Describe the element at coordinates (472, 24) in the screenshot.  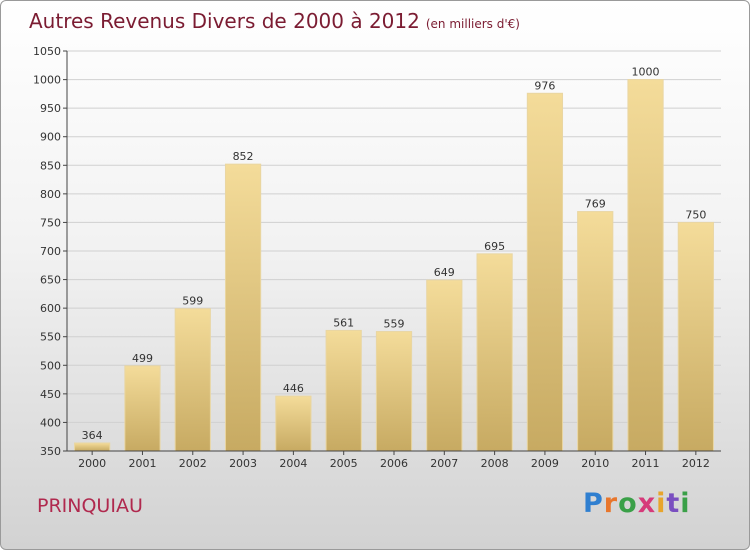
I see `title-unit: (en milliers d'€)` at that location.